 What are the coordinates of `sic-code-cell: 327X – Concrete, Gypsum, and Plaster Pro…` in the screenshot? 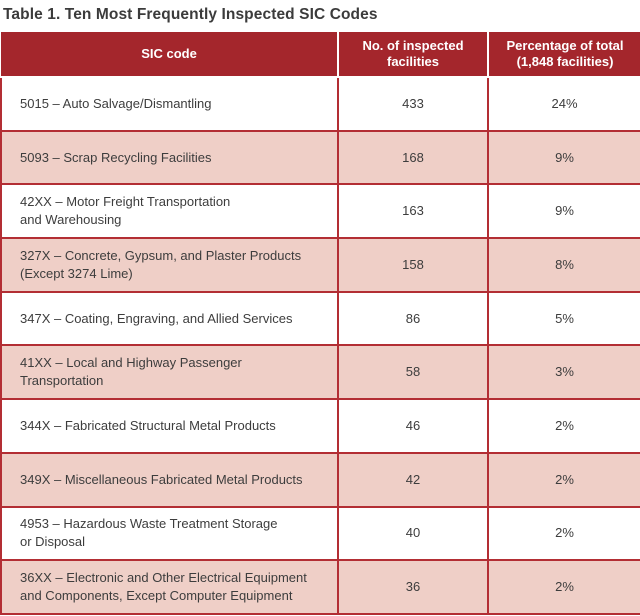 It's located at (169, 265).